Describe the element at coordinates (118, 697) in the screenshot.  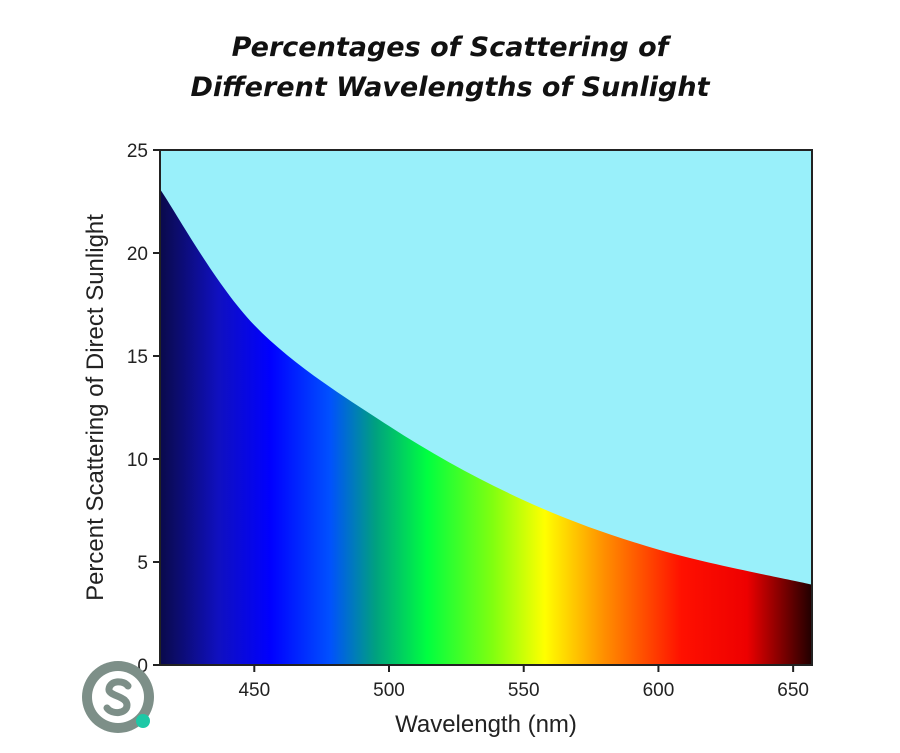
I see `s-logo-icon` at that location.